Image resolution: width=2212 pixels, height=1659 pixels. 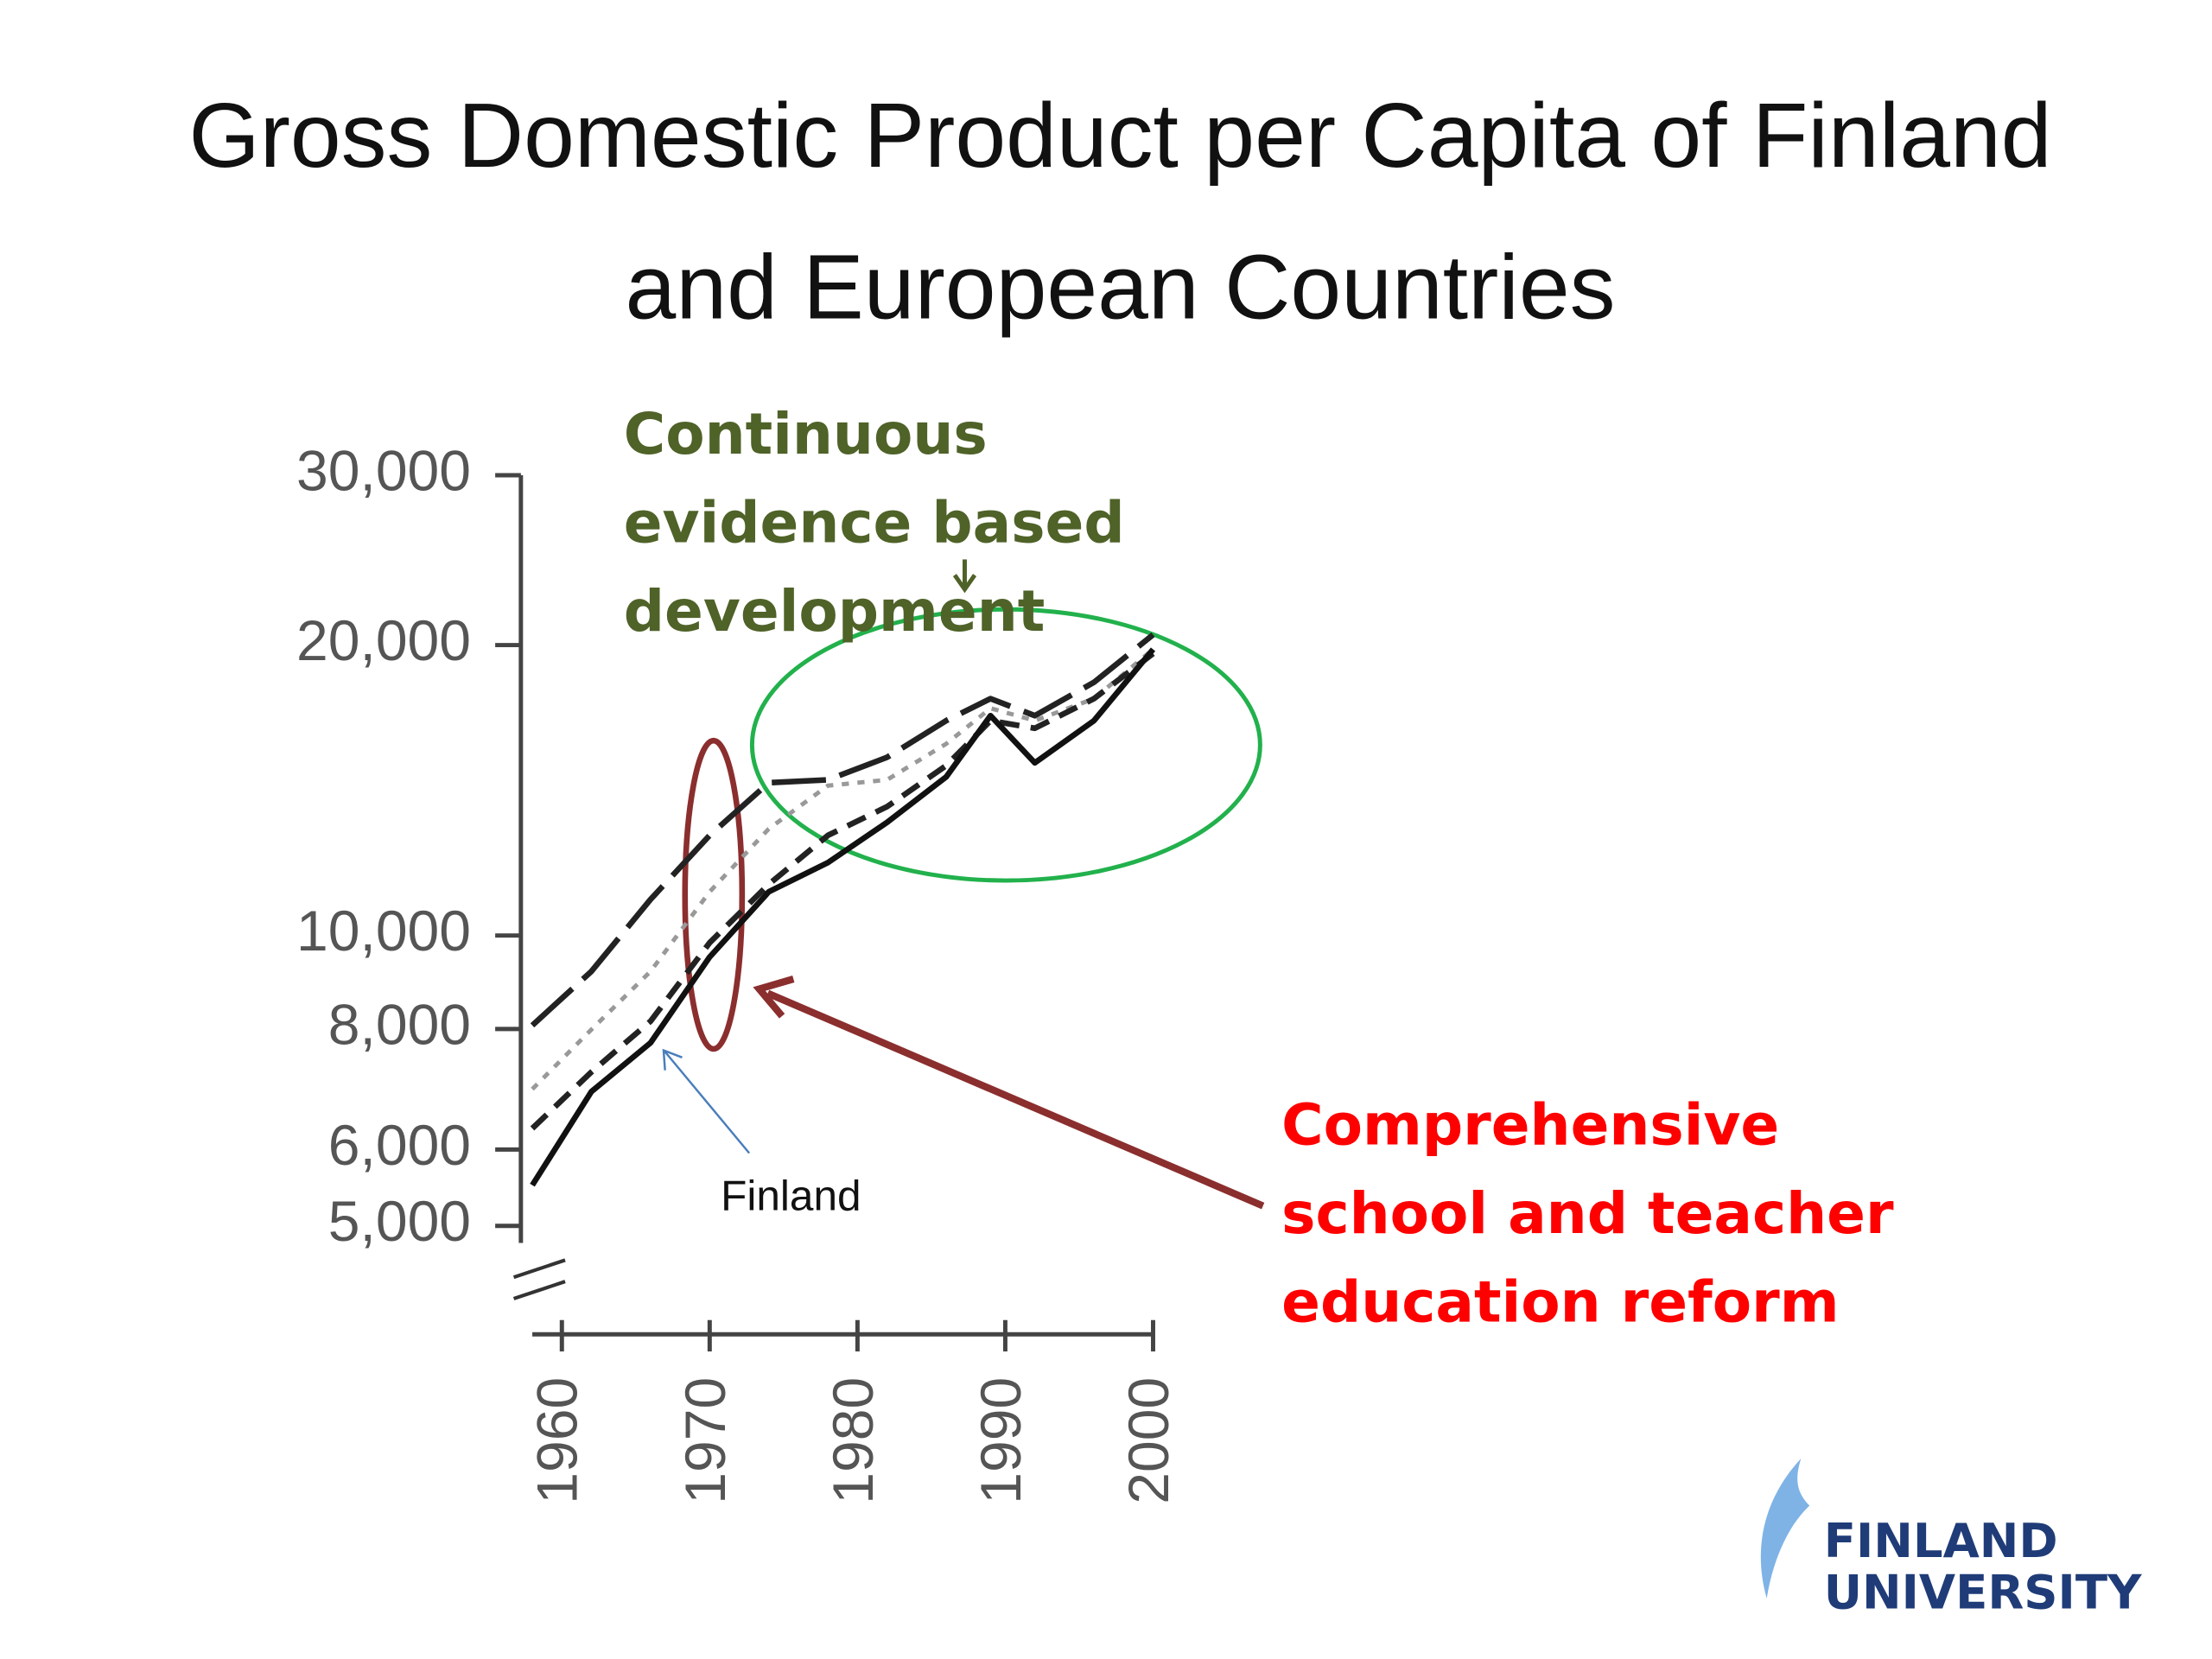 What do you see at coordinates (399, 1024) in the screenshot?
I see `y-tick-label: 8,000` at bounding box center [399, 1024].